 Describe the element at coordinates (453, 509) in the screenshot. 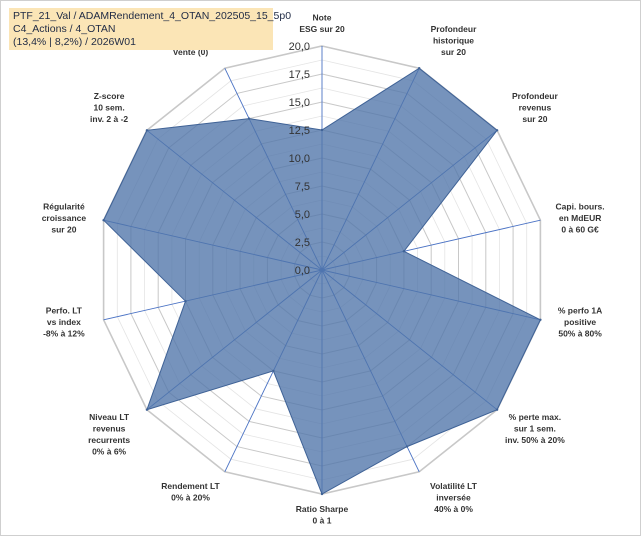

I see `axis-label-line: 40% à 0%` at that location.